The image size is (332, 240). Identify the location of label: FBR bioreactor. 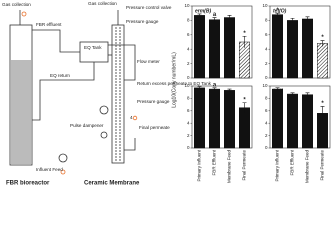
(28, 184).